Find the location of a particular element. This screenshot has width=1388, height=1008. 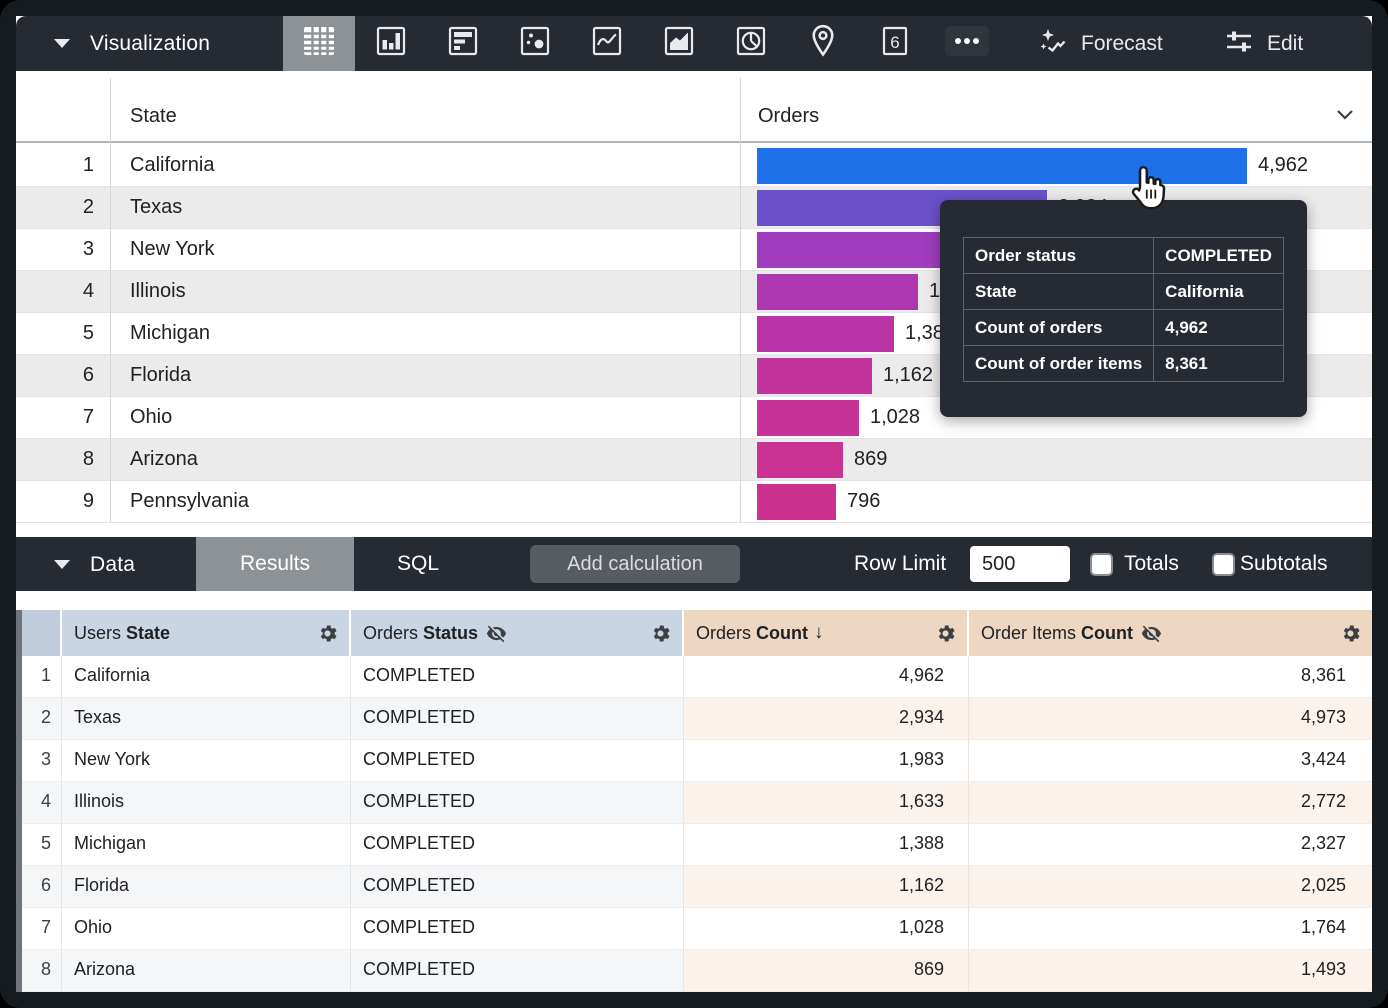

orders-count-cell: 1,983 is located at coordinates (826, 761).